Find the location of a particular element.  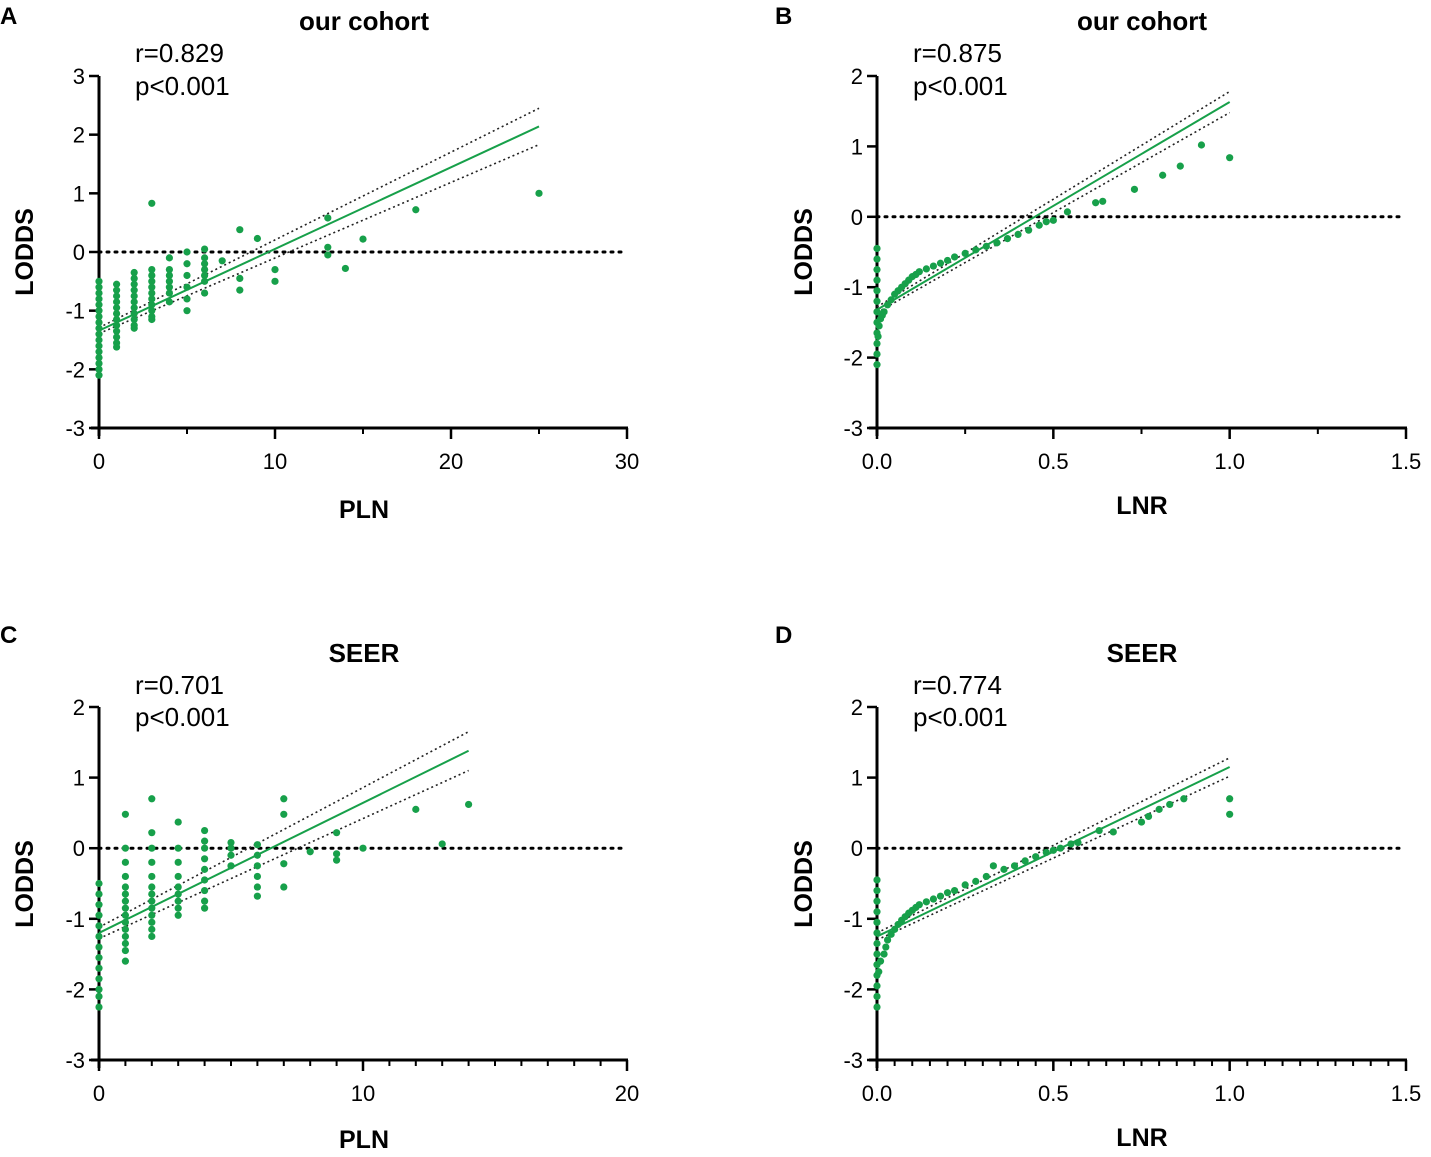

x-tick-label: 30 is located at coordinates (627, 461).